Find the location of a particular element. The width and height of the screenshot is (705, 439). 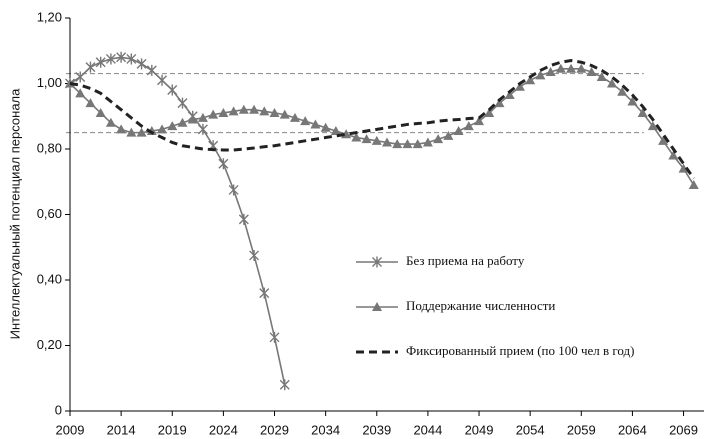

y-axis-label: Интеллектуальный потенциал персонала is located at coordinates (14, 214).